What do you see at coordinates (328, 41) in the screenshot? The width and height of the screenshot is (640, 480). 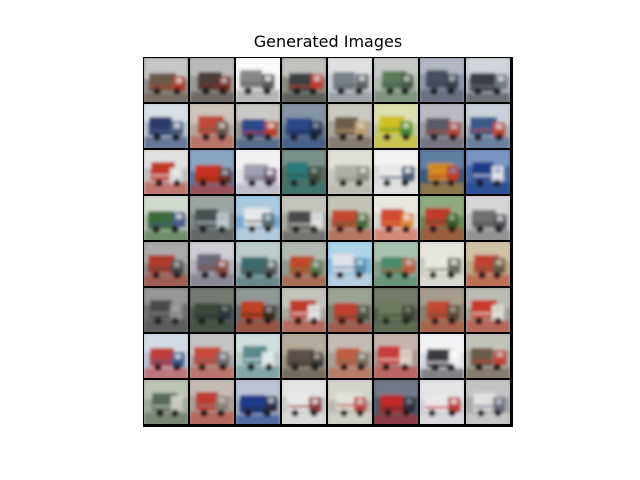 I see `figure-title: Generated Images` at bounding box center [328, 41].